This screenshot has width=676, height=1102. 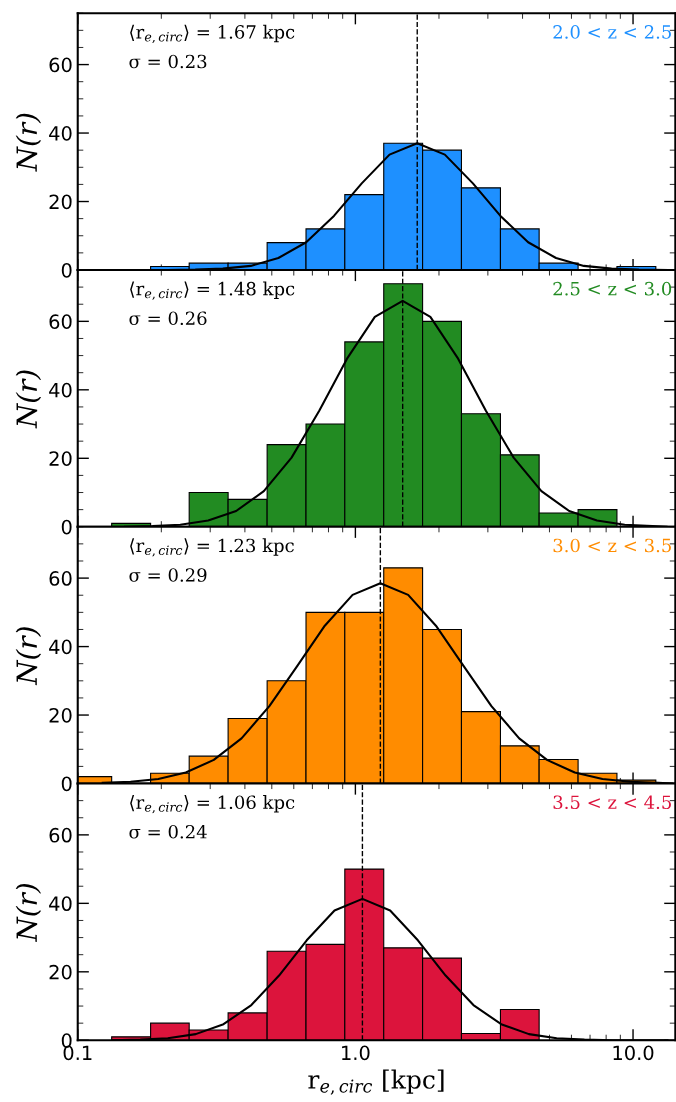 What do you see at coordinates (612, 802) in the screenshot?
I see `legend-label: 3.5 < z < 4.5` at bounding box center [612, 802].